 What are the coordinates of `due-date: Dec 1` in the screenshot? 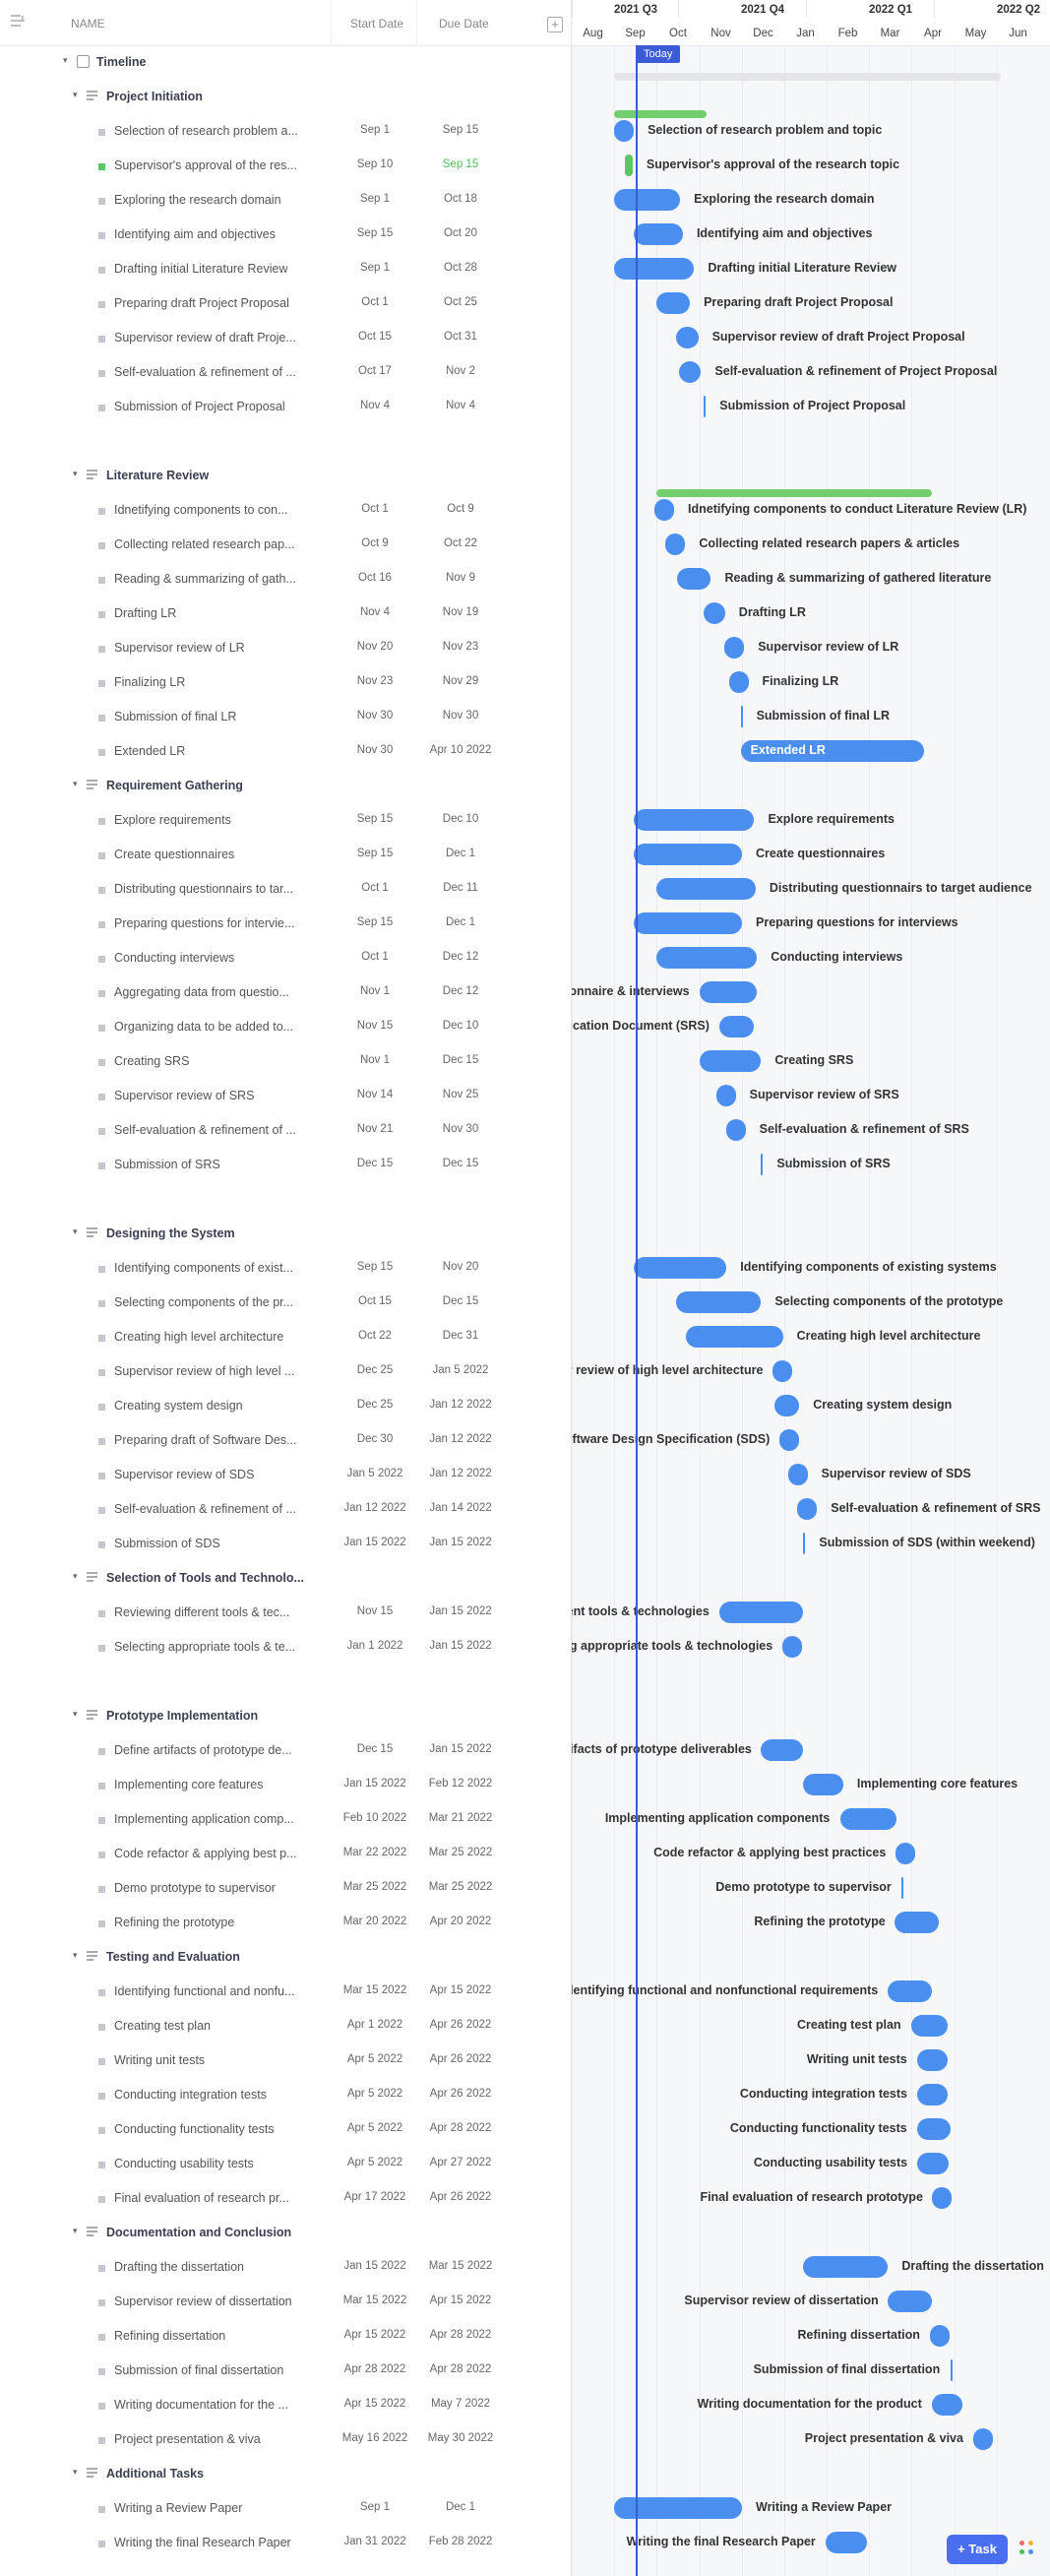 It's located at (460, 2507).